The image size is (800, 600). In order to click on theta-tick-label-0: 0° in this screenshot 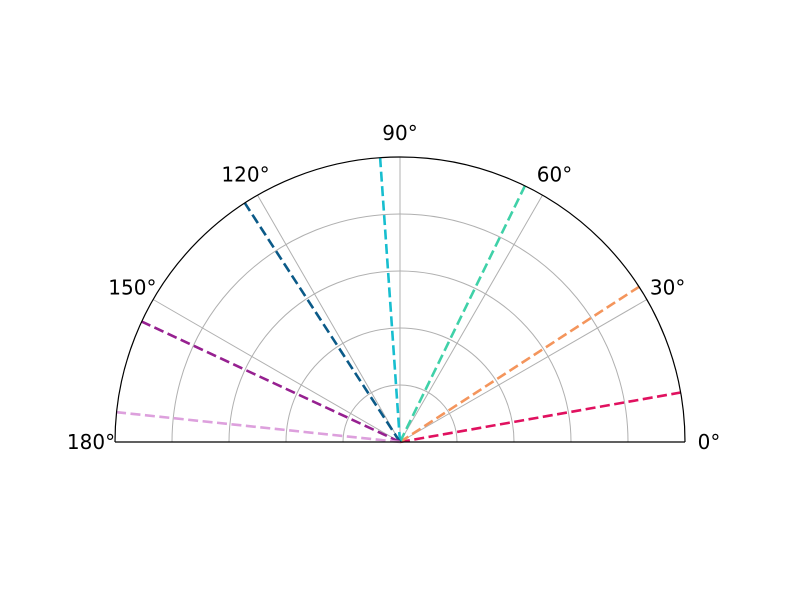, I will do `click(709, 442)`.